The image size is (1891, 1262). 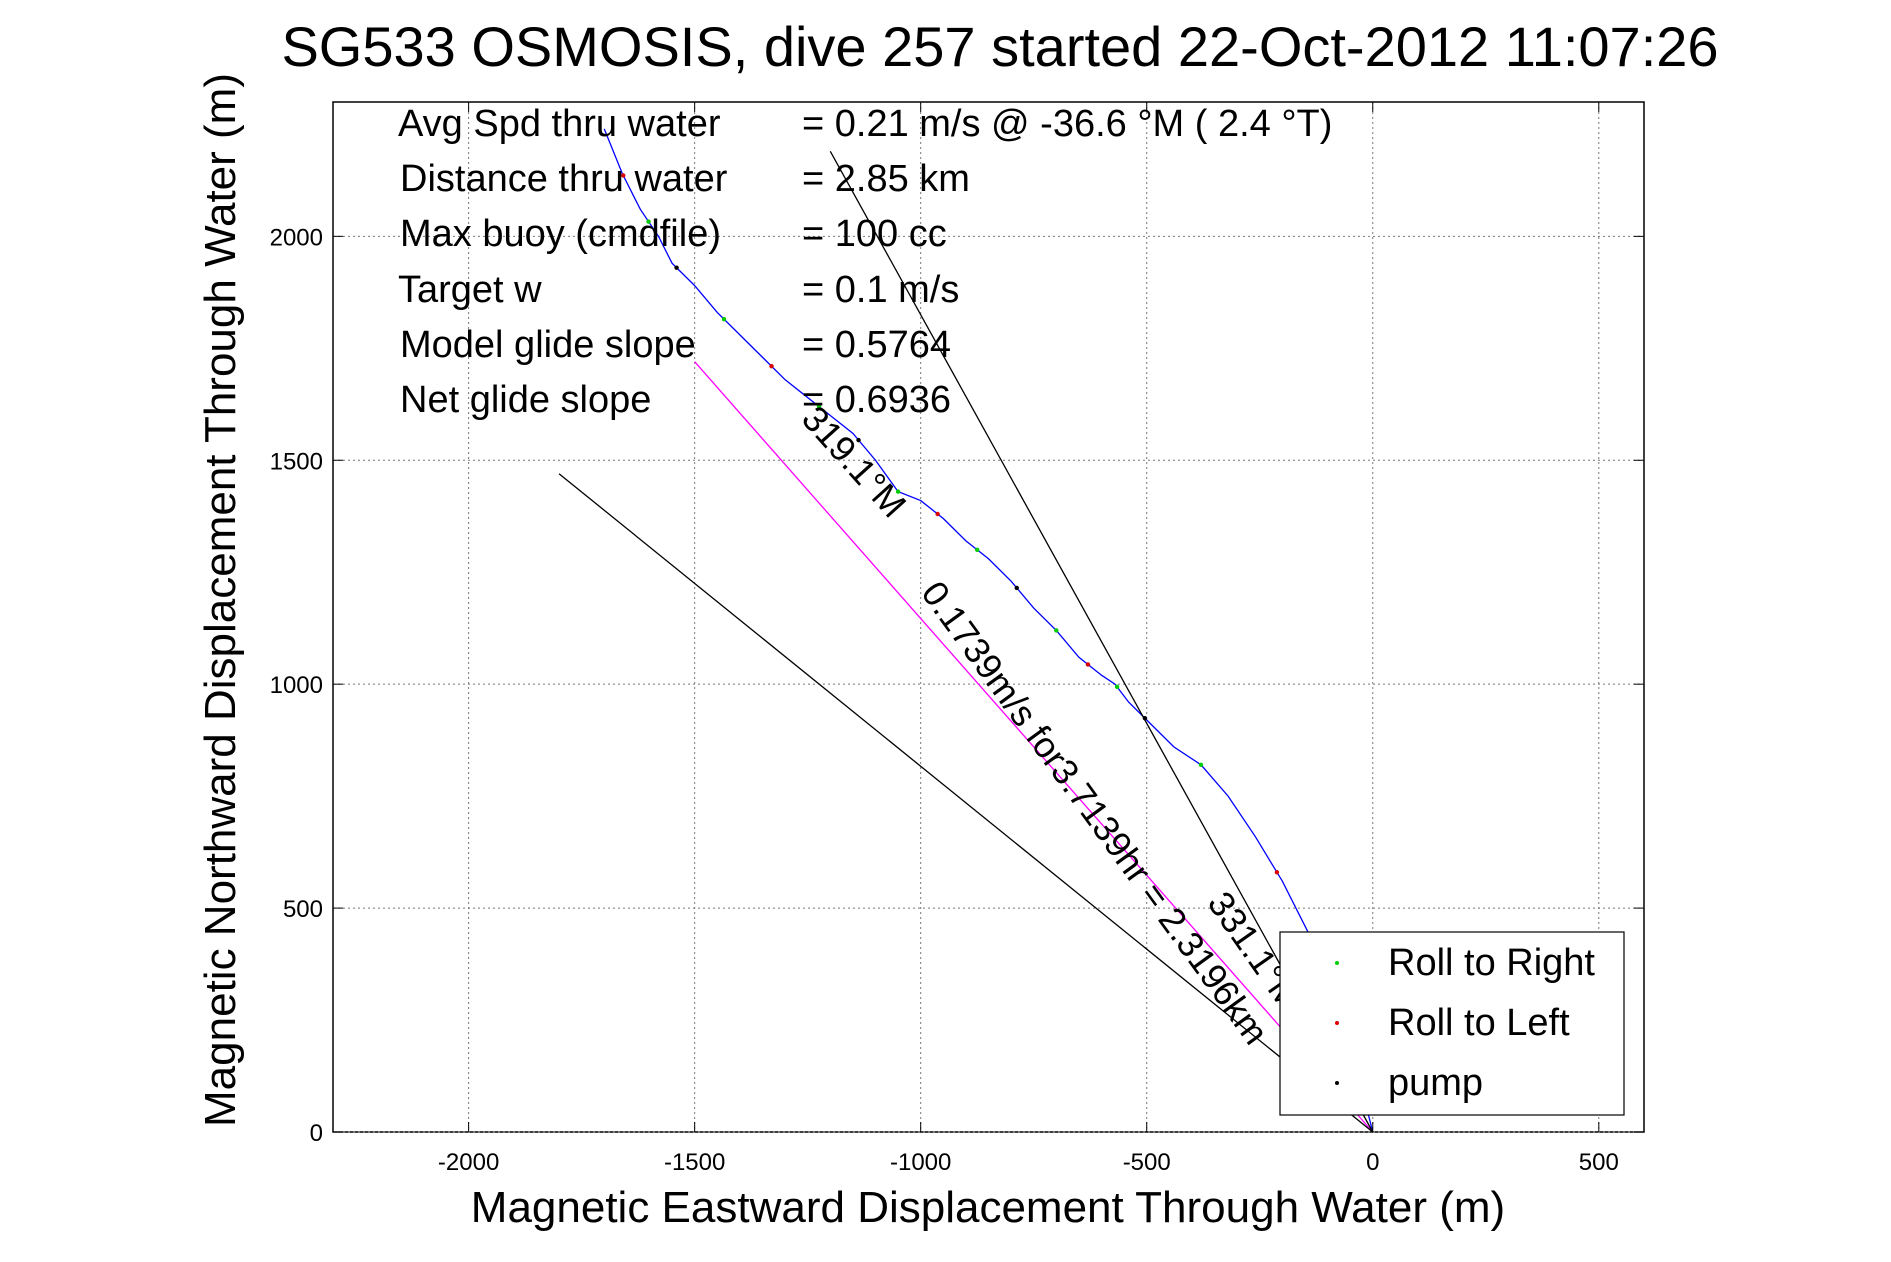 I want to click on legend-marker-roll-right, so click(x=1337, y=963).